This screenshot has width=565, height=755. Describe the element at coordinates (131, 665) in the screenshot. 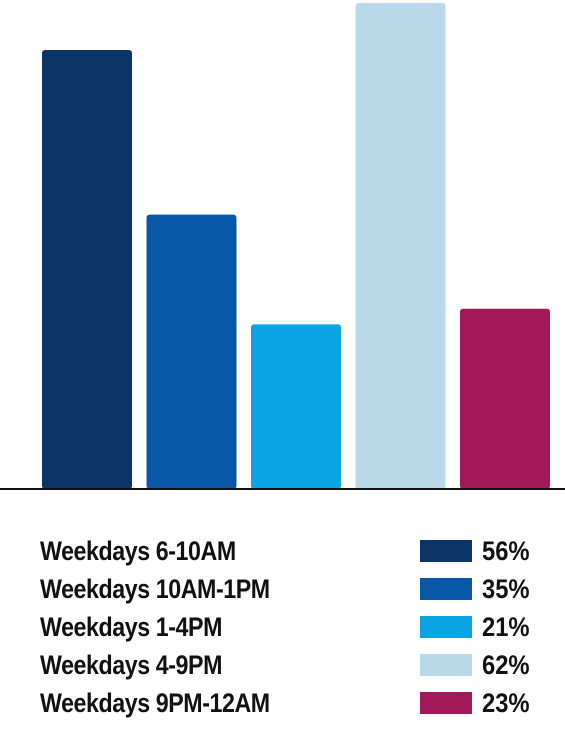

I see `legend-label: Weekdays 4-9PM` at that location.